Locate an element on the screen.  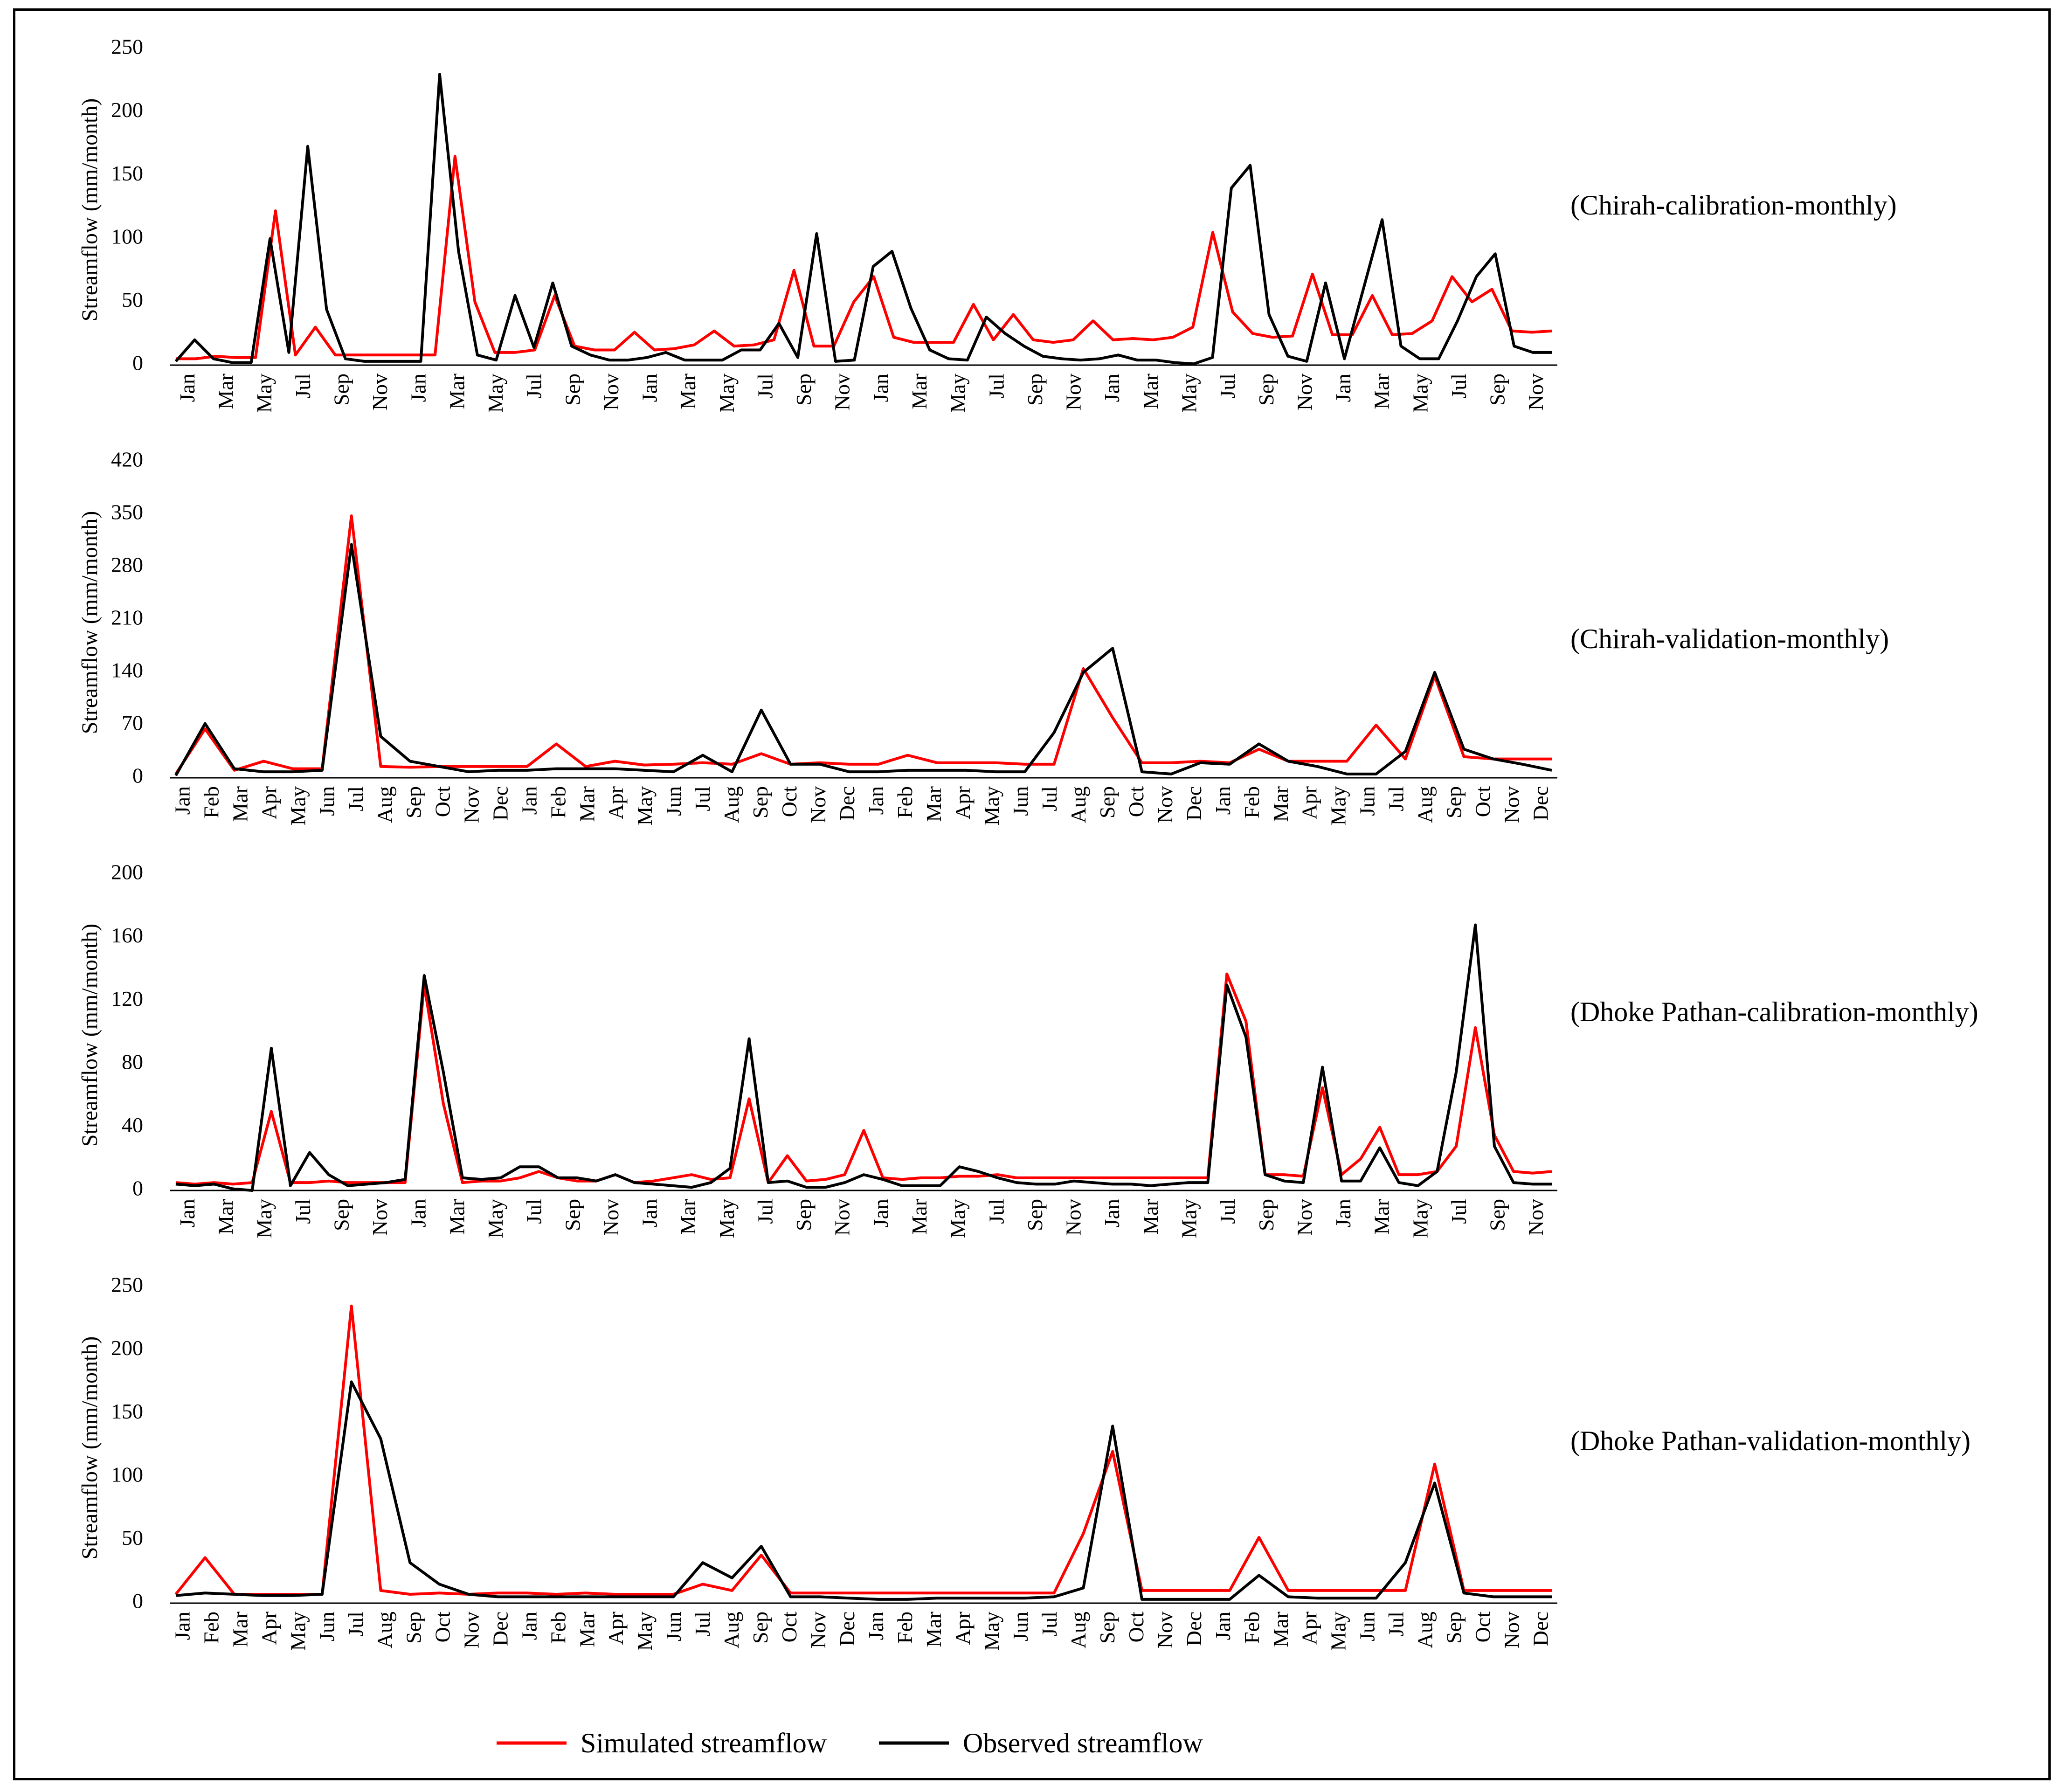
series-line-simulated is located at coordinates (864, 257).